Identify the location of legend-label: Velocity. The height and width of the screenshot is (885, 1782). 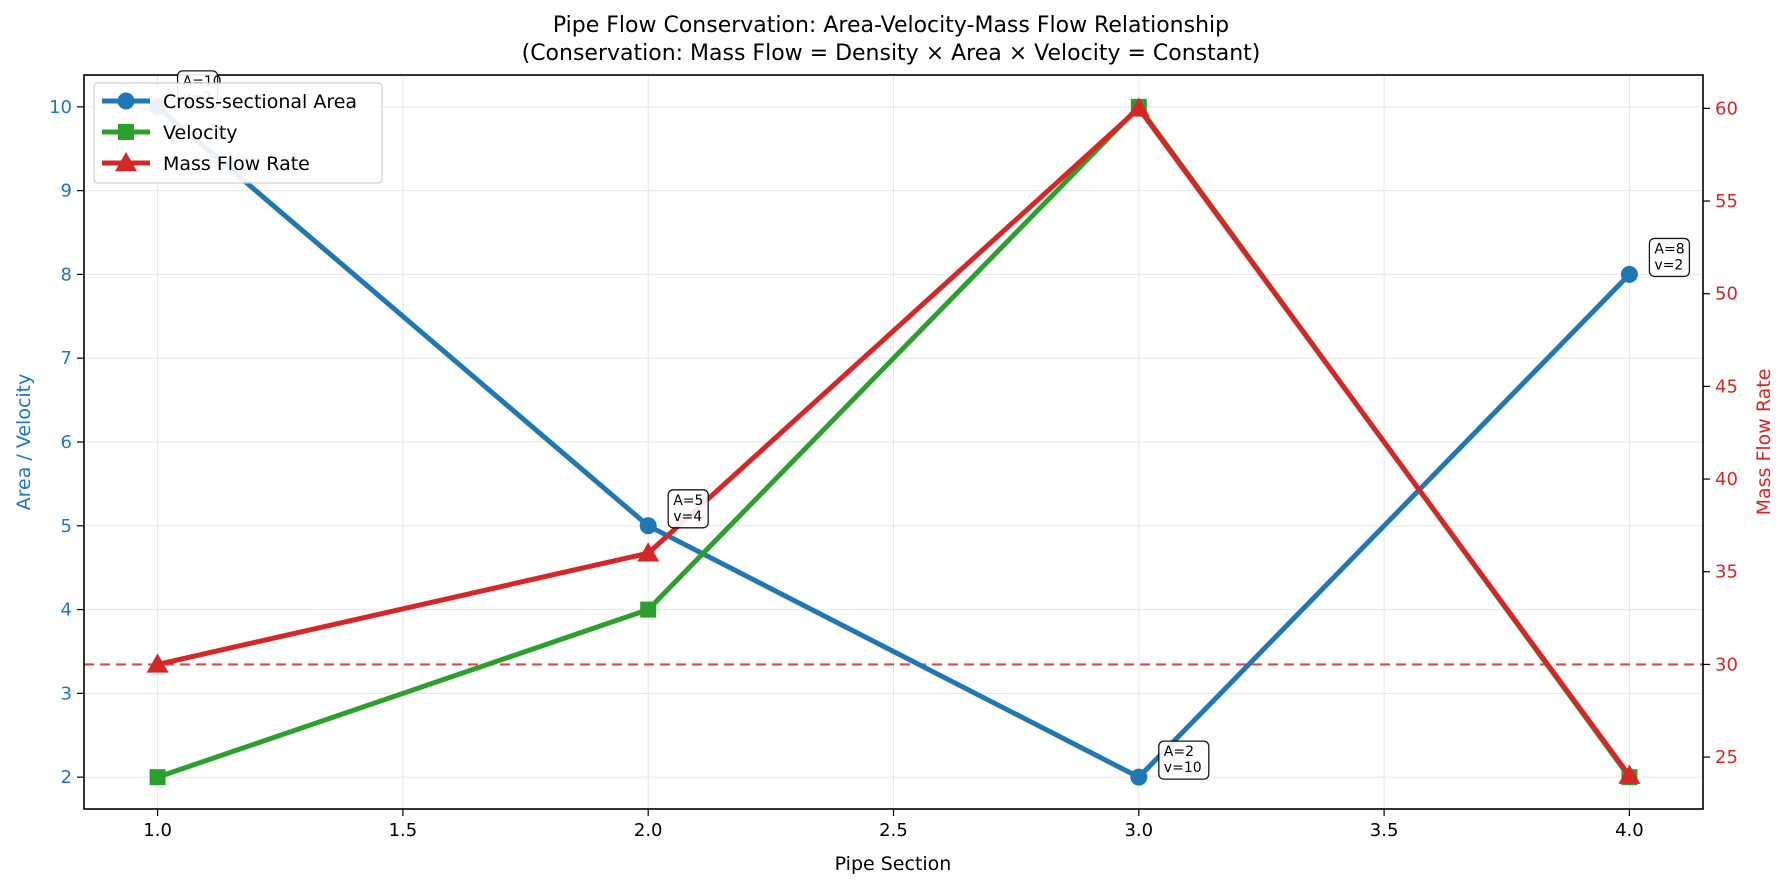
(200, 133).